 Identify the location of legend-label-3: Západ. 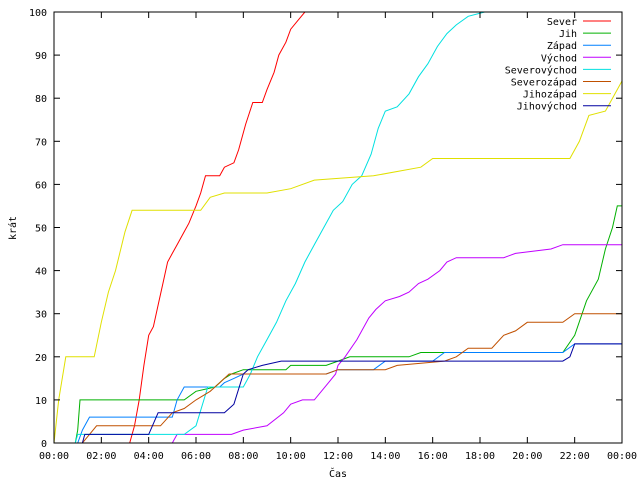
(562, 46).